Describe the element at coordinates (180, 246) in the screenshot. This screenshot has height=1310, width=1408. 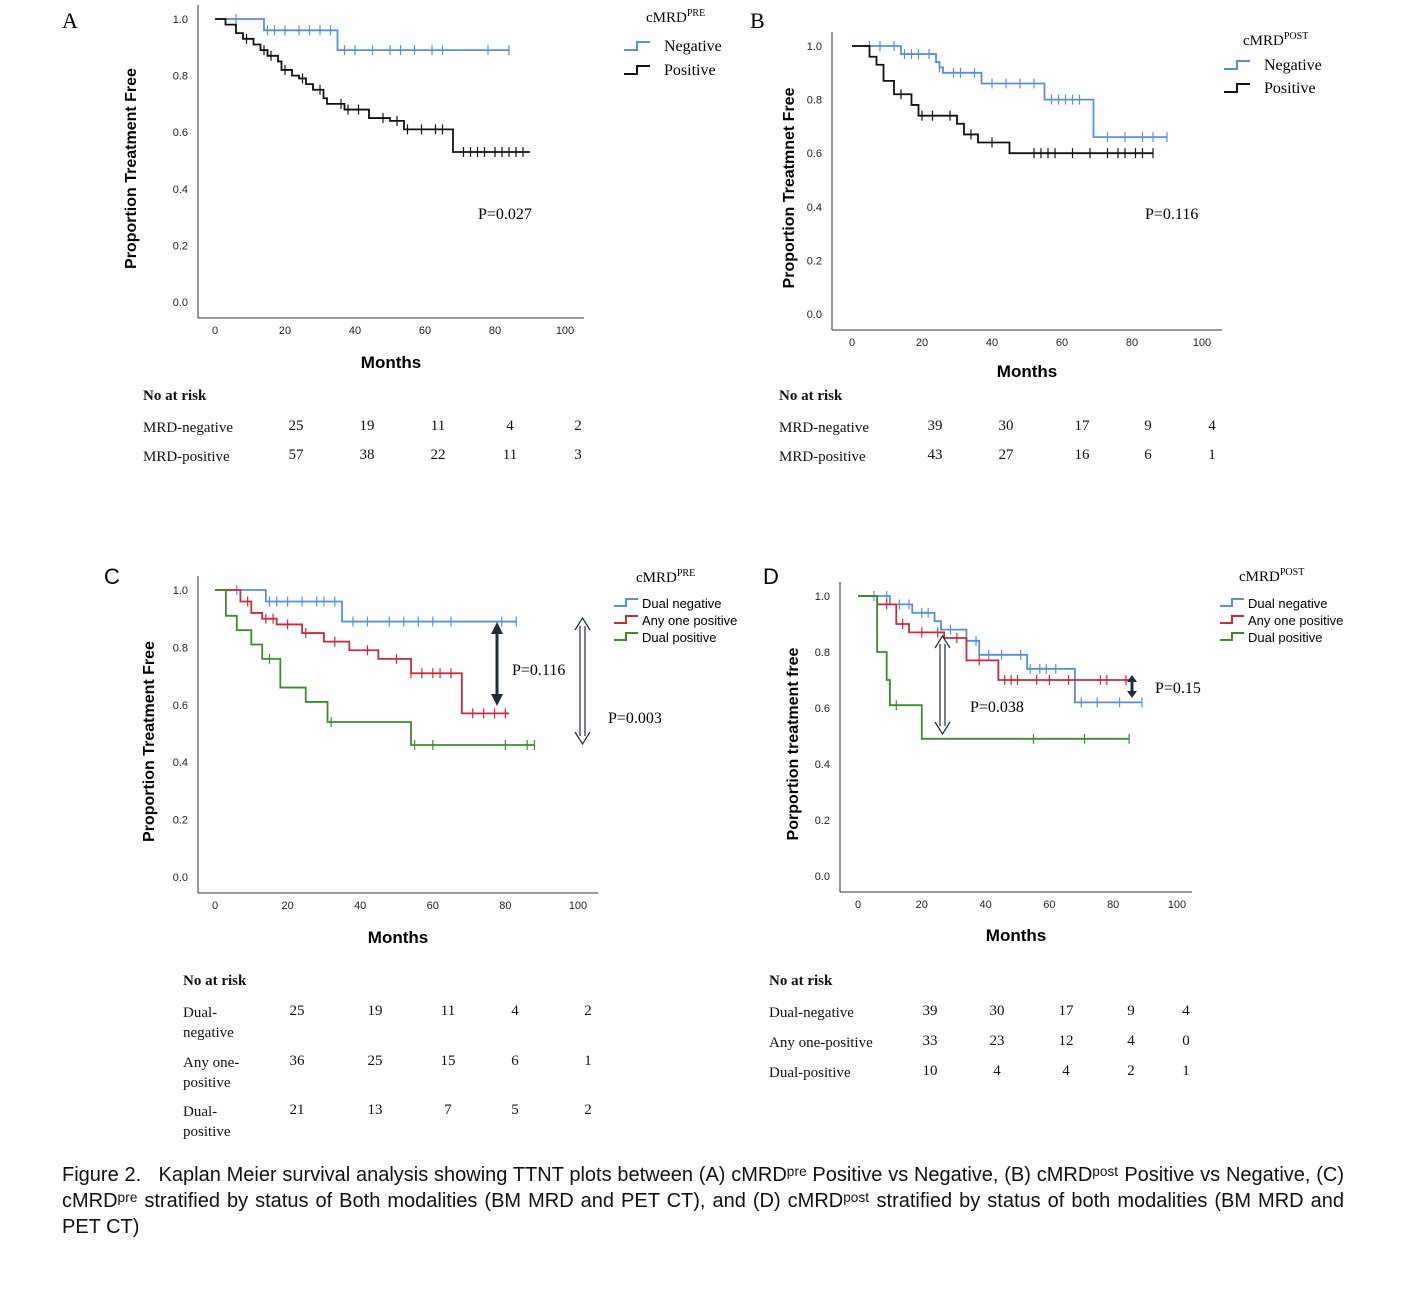
I see `y-tick-label-a: 0.2` at that location.